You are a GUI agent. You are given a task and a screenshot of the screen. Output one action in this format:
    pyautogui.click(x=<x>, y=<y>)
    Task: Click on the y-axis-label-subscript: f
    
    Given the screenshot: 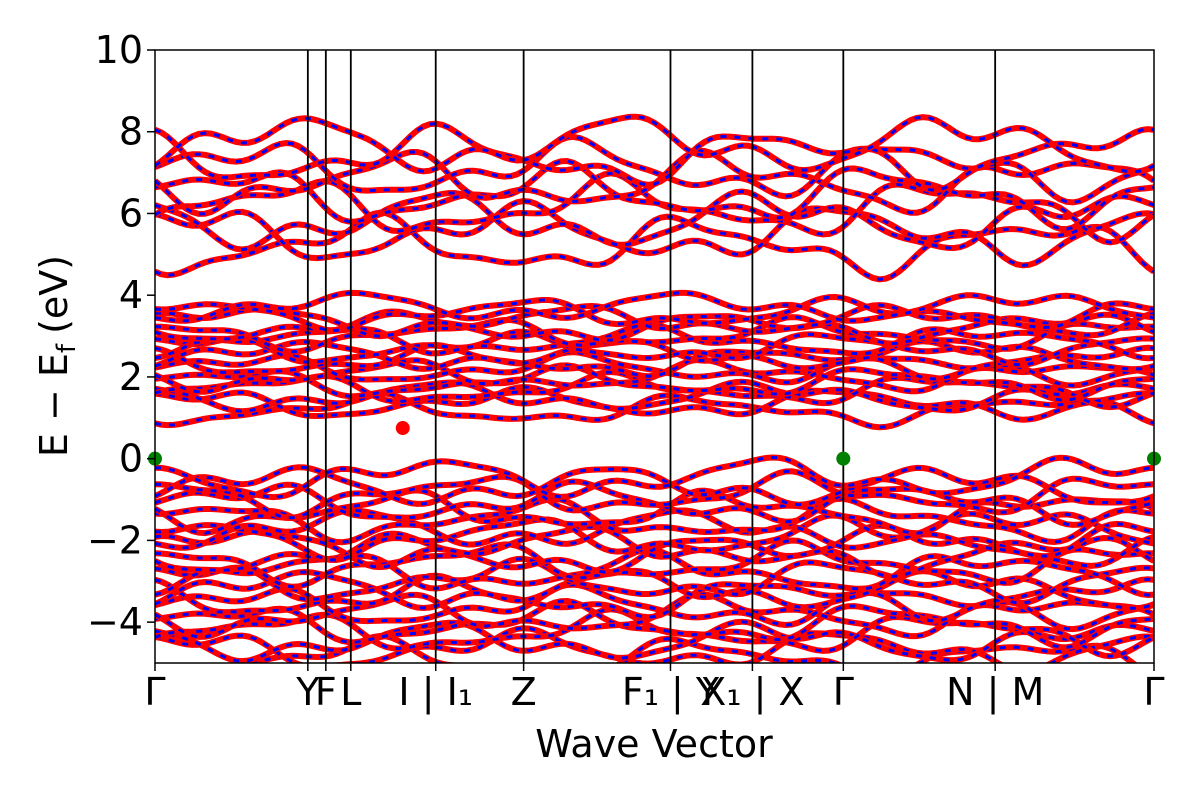 What is the action you would take?
    pyautogui.click(x=67, y=348)
    